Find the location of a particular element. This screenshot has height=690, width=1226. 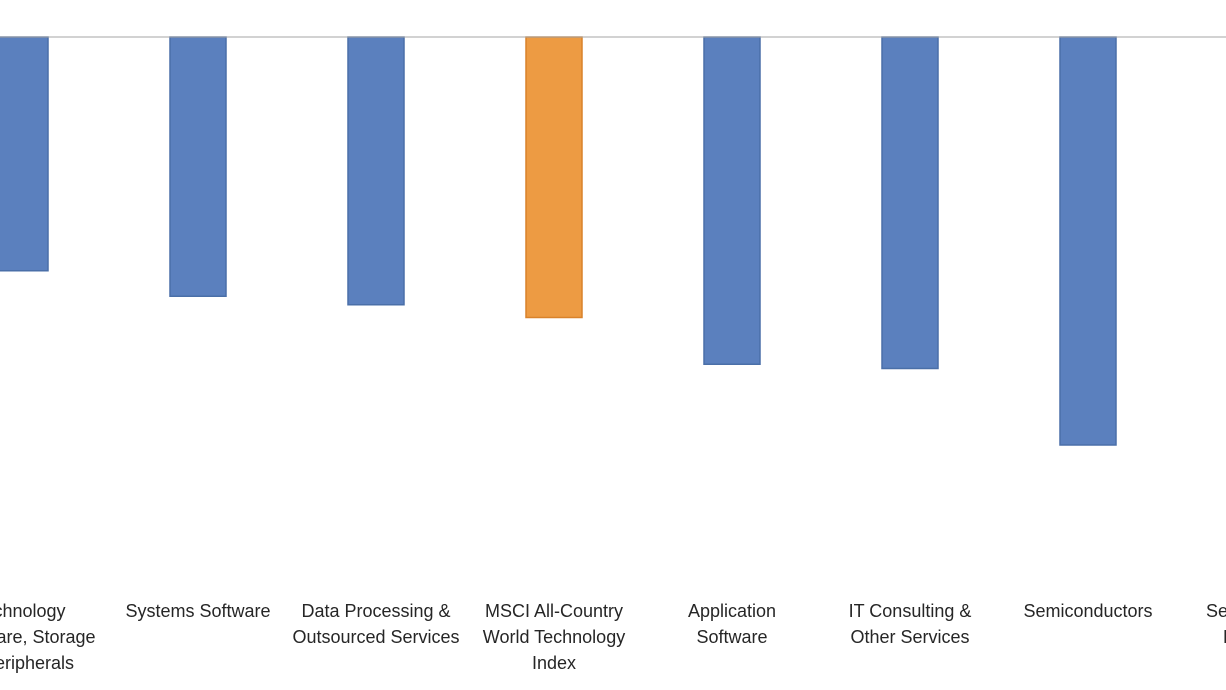

category-label-line: Outsourced Services is located at coordinates (375, 637).